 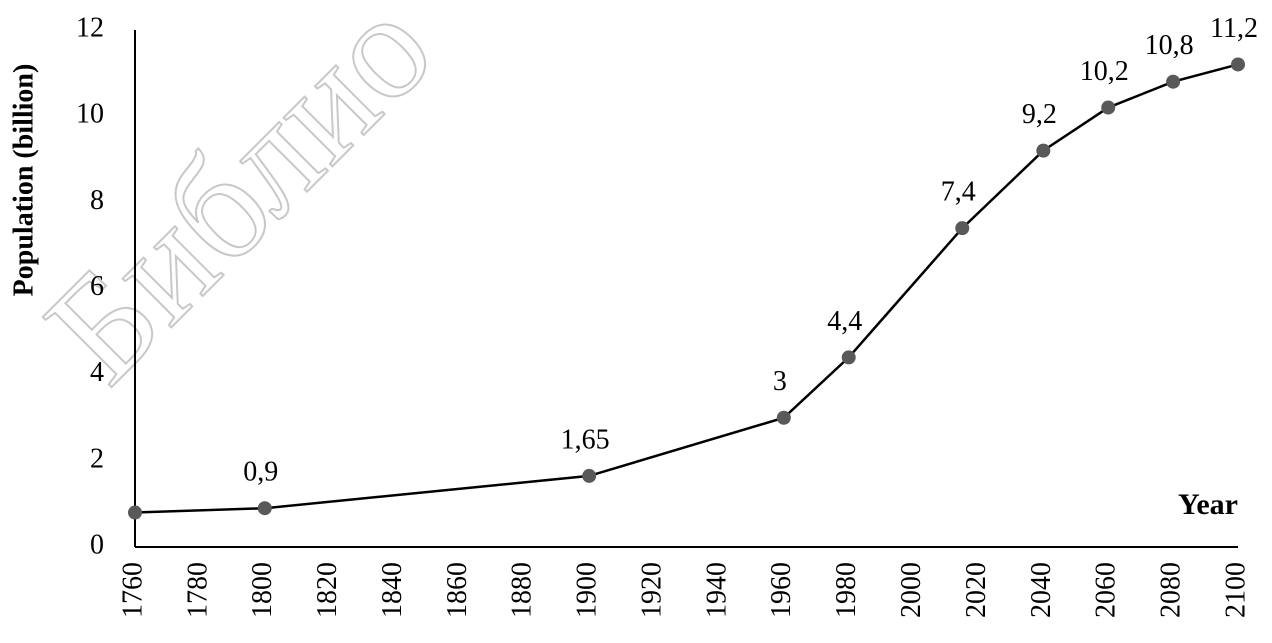 What do you see at coordinates (97, 458) in the screenshot?
I see `y-tick-label: 2` at bounding box center [97, 458].